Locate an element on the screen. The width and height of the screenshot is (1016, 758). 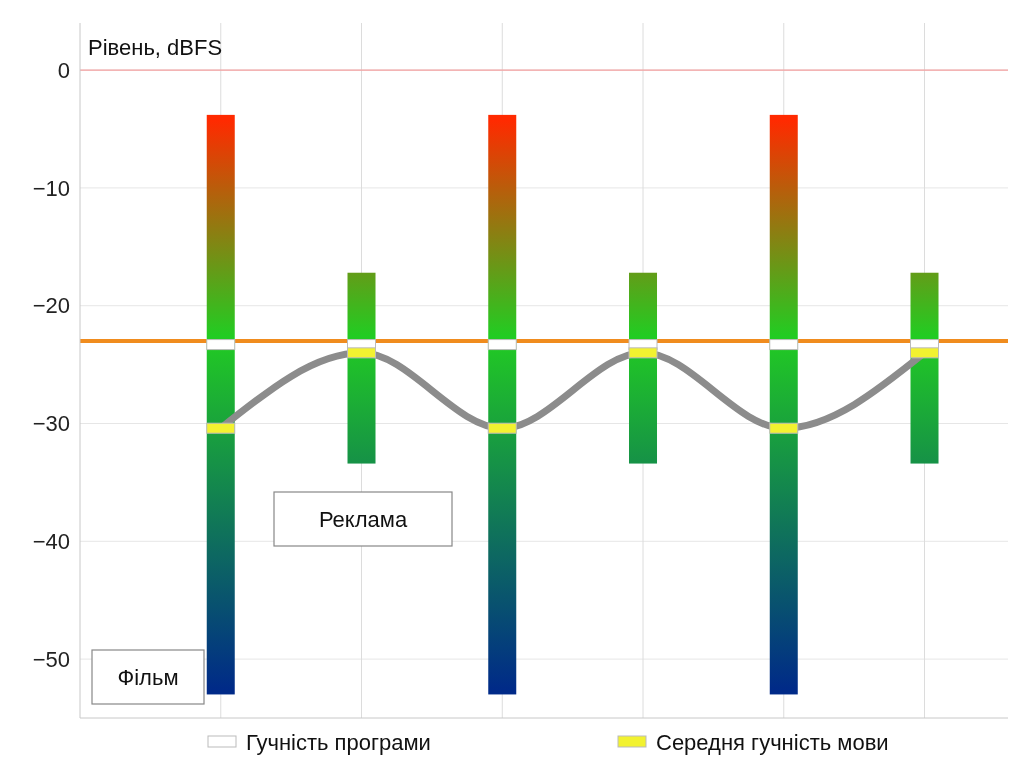
annotation: Фільм is located at coordinates (148, 677).